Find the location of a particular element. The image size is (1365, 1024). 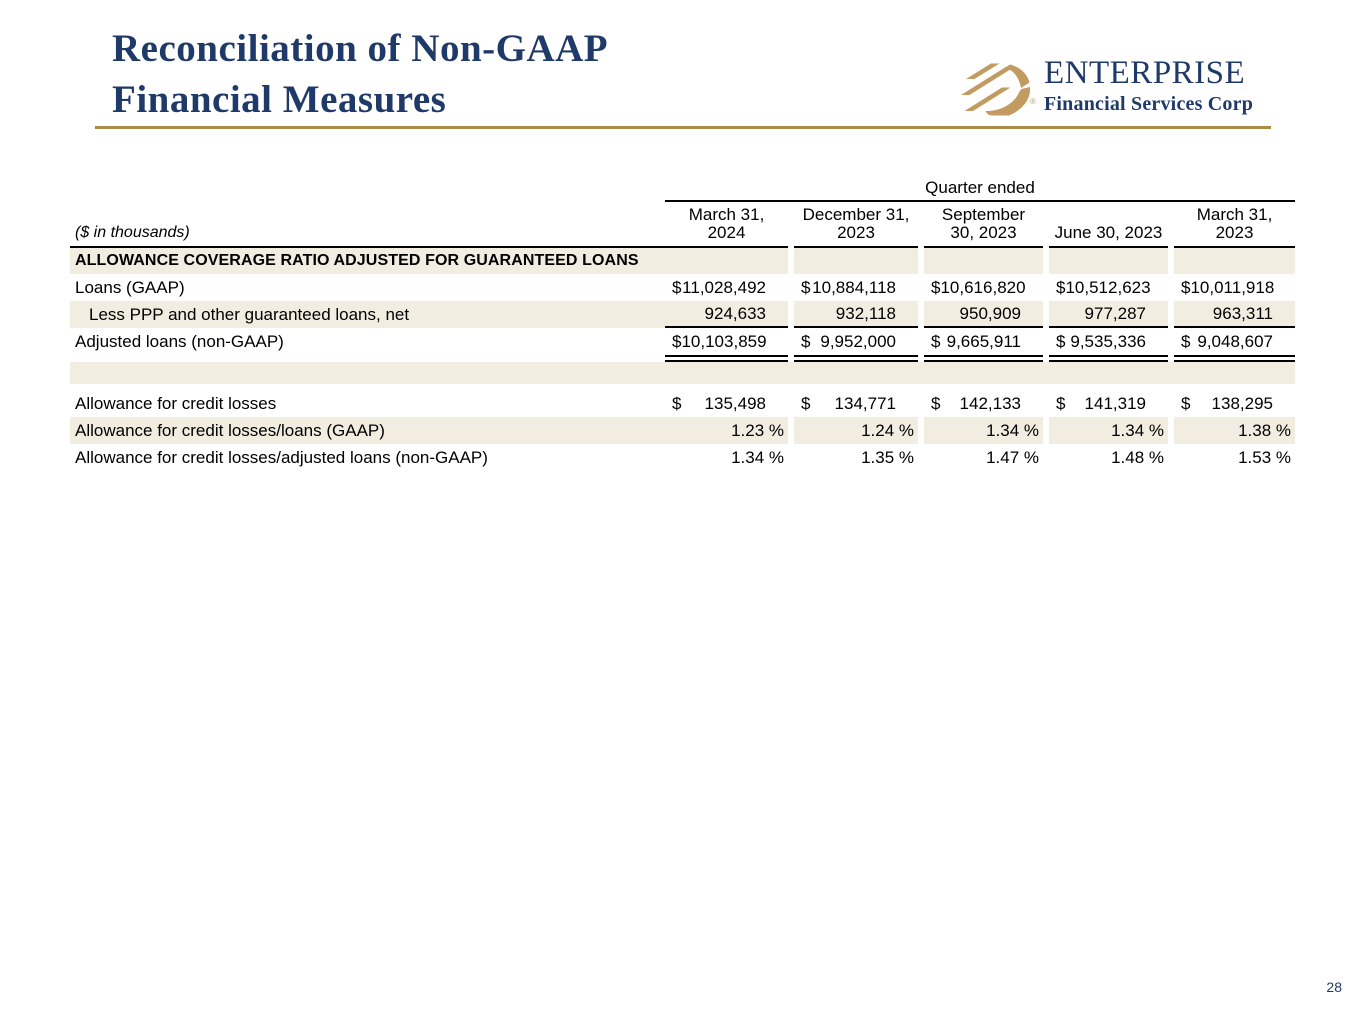

cell-value: $10,616,820 is located at coordinates (983, 287).